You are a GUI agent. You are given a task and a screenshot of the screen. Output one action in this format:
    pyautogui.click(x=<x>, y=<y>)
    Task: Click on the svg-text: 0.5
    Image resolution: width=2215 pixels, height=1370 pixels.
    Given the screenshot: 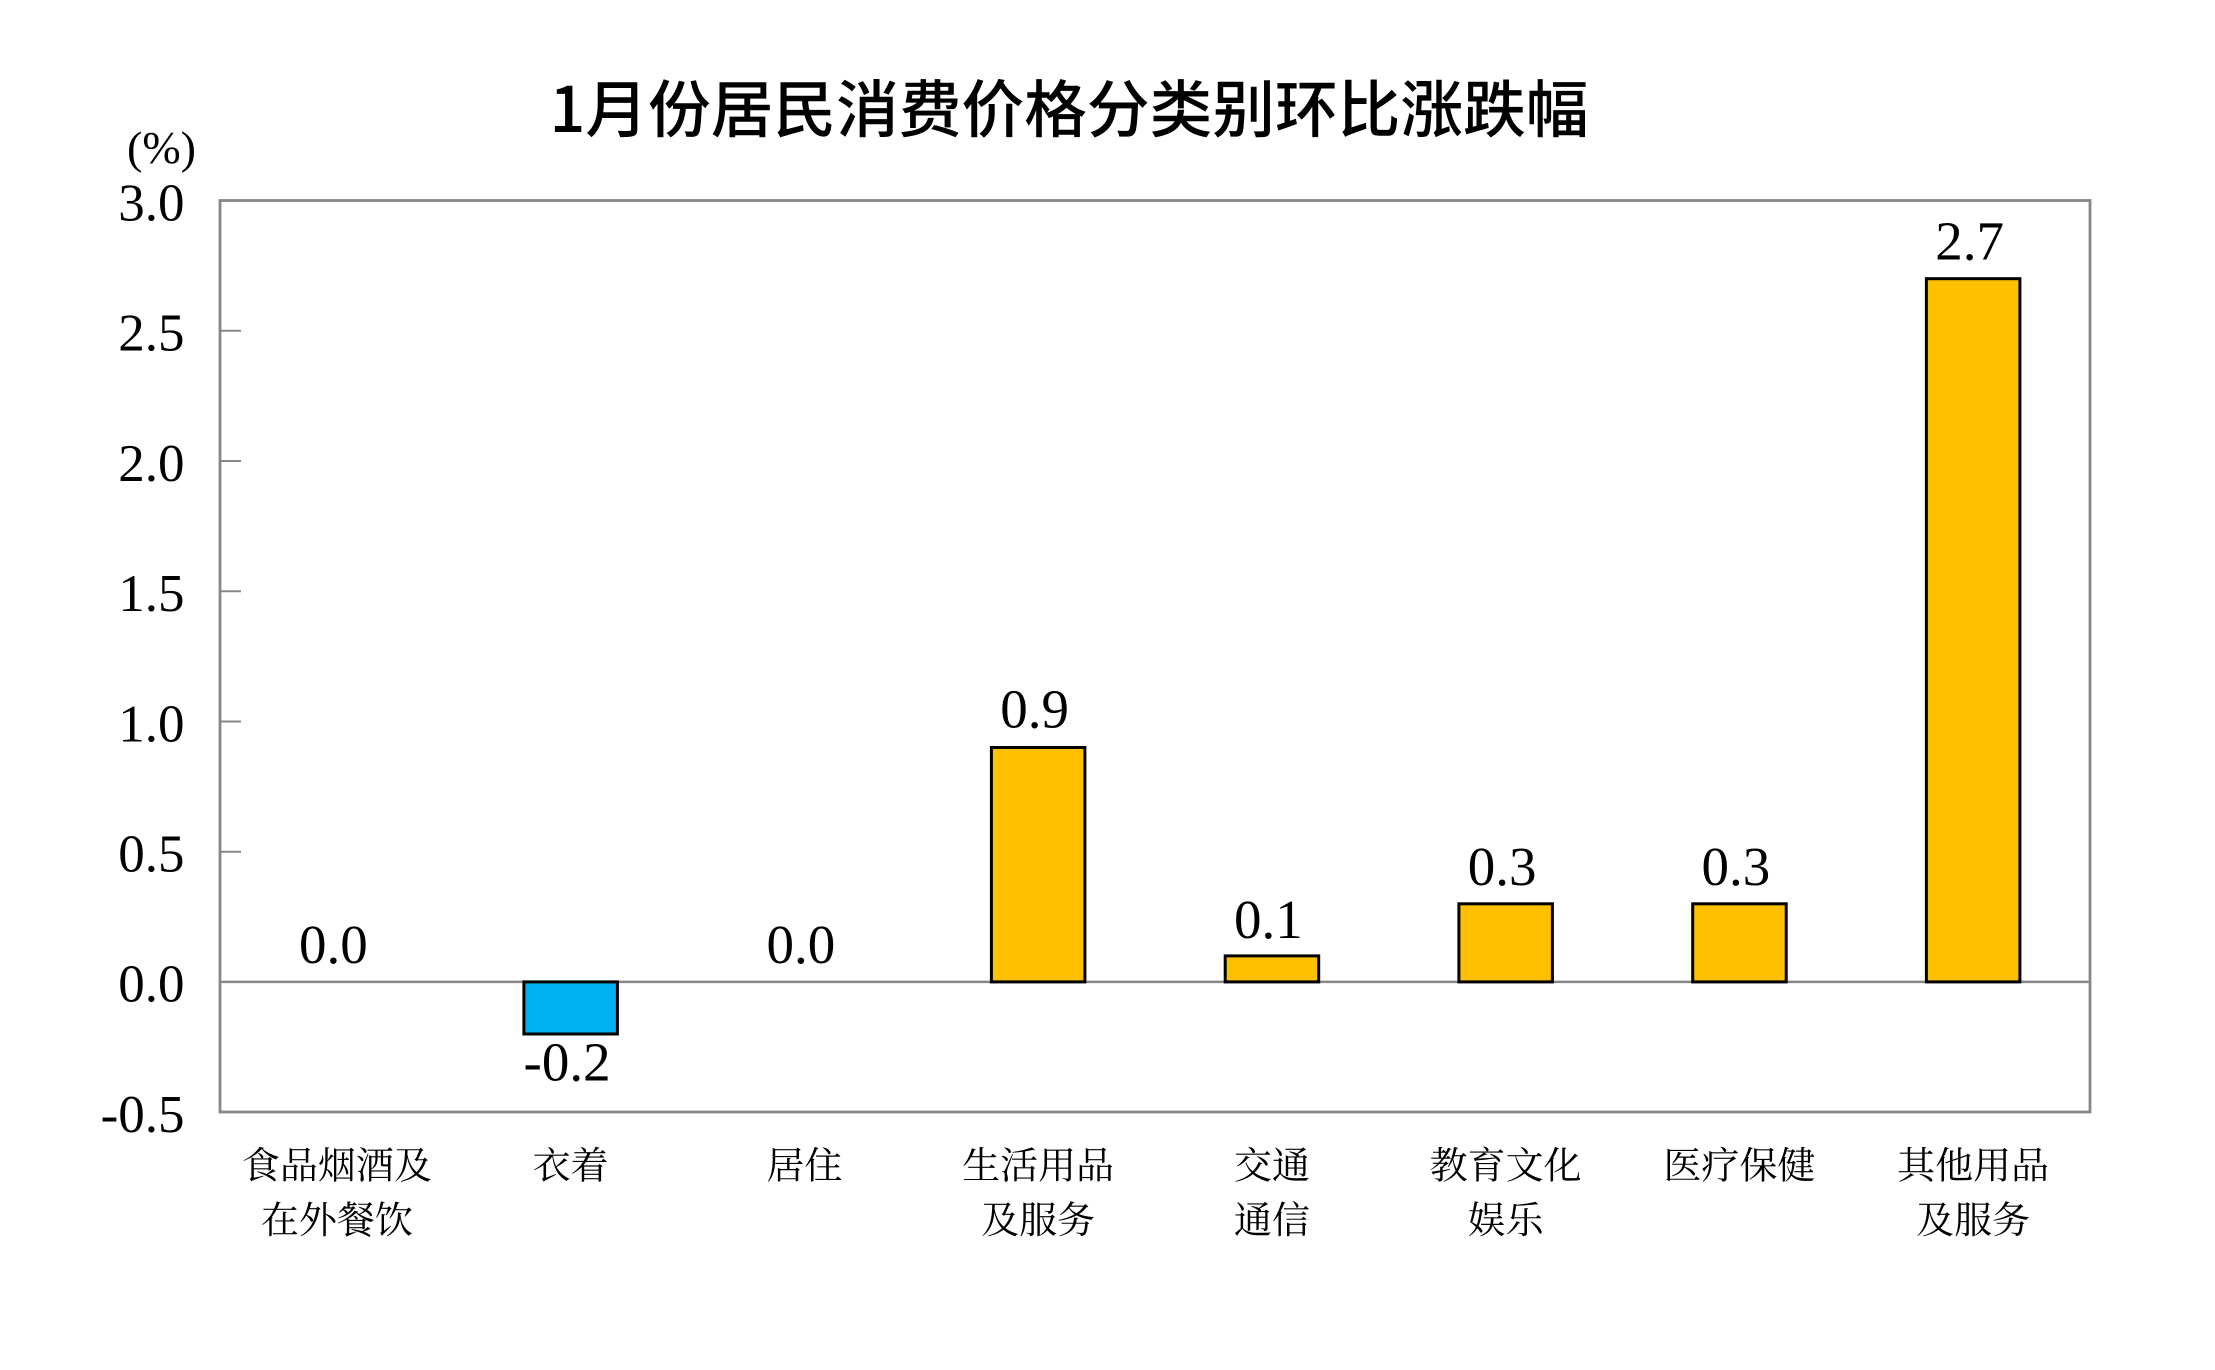 What is the action you would take?
    pyautogui.click(x=151, y=855)
    